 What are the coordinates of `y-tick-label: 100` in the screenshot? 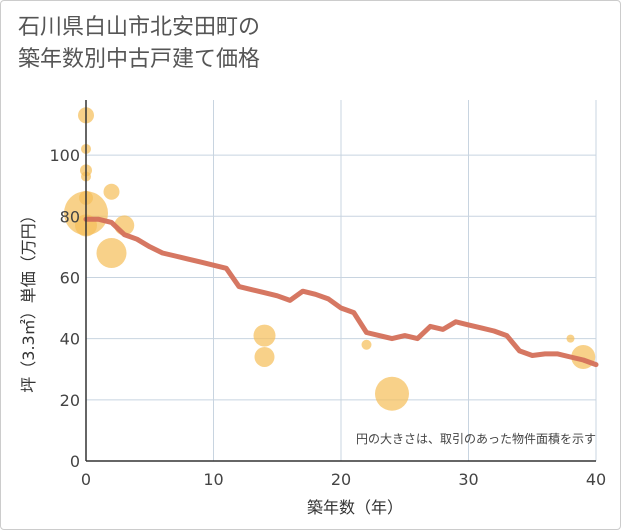 It's located at (64, 155).